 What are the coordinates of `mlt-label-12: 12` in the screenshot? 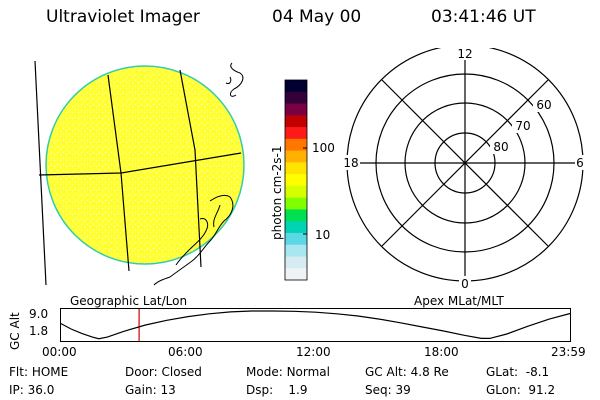 It's located at (464, 54).